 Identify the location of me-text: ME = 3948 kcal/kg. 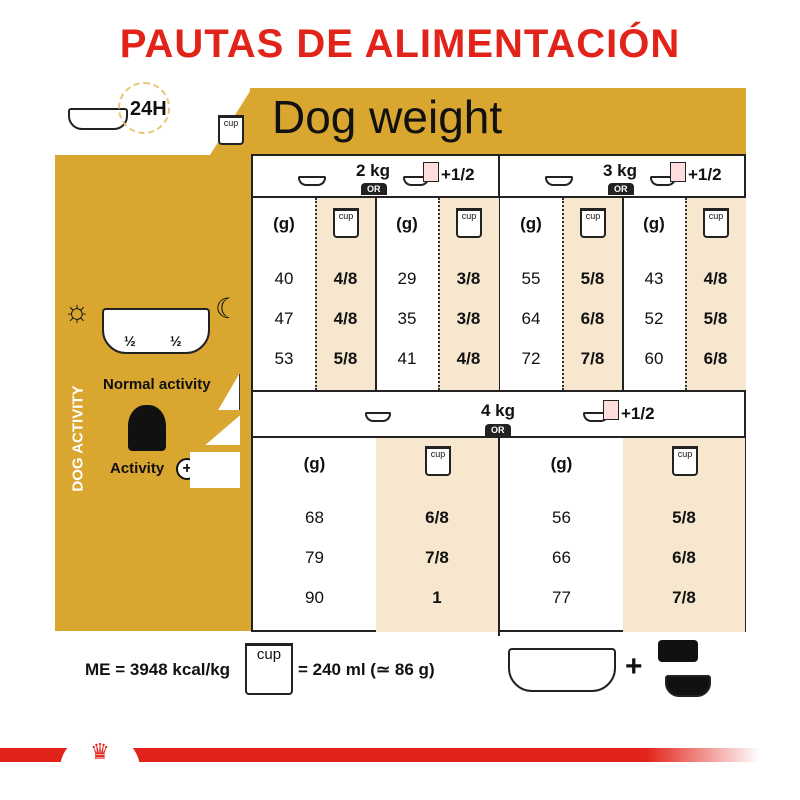
(158, 669).